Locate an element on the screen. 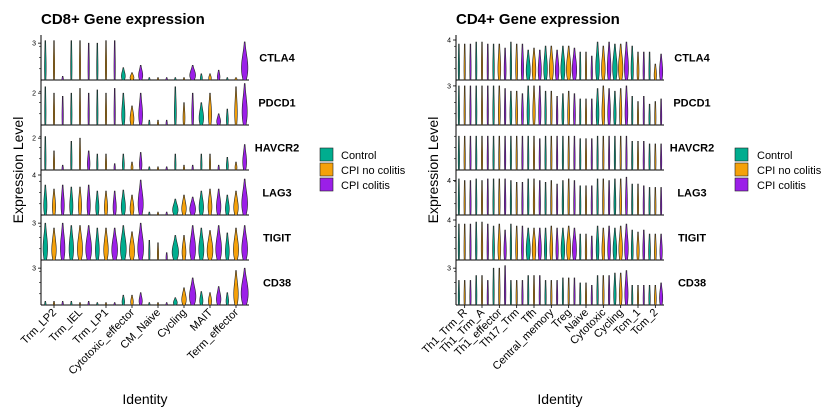  cd4-gene-label-tigit: TIGIT is located at coordinates (692, 239).